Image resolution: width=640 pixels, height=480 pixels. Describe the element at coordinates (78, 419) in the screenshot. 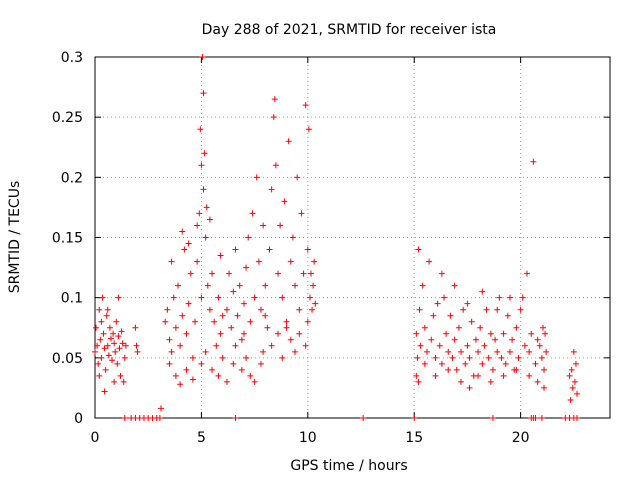

I see `y-tick-label: 0` at that location.